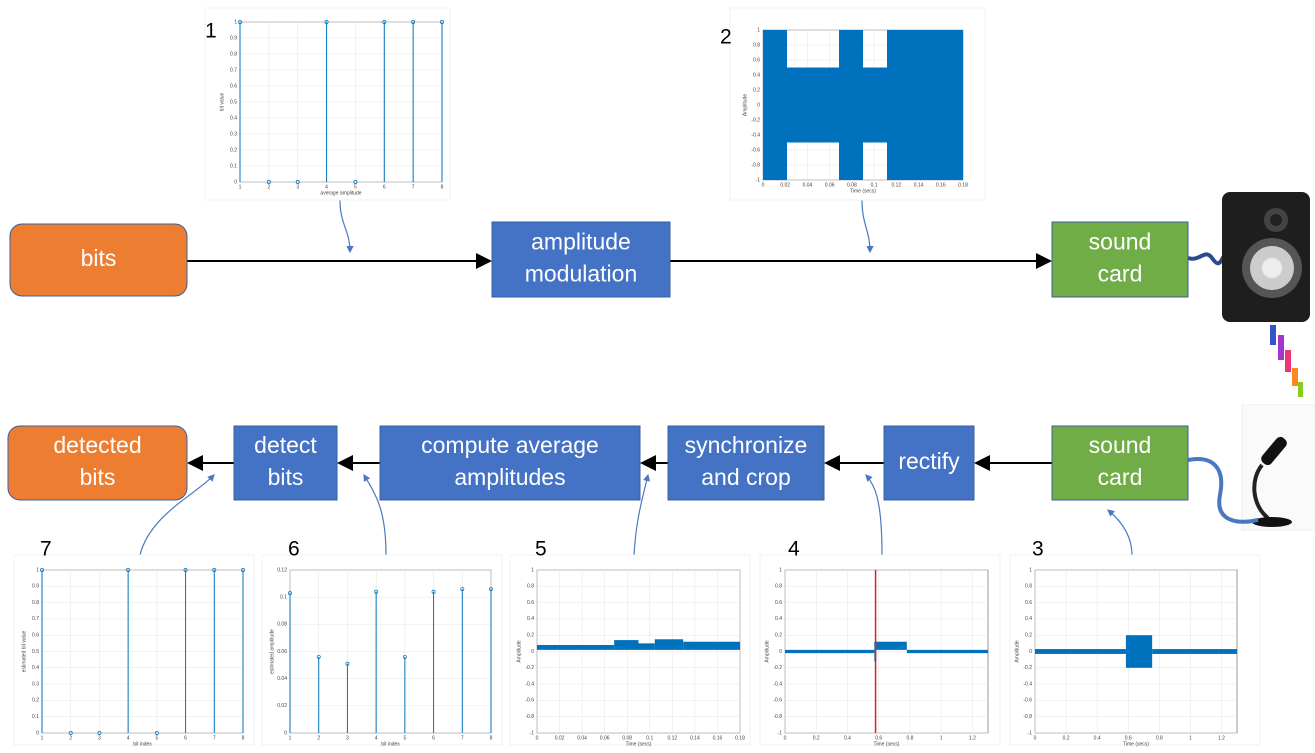 This screenshot has height=753, width=1315. What do you see at coordinates (909, 738) in the screenshot?
I see `x-tick-label: 0.8` at bounding box center [909, 738].